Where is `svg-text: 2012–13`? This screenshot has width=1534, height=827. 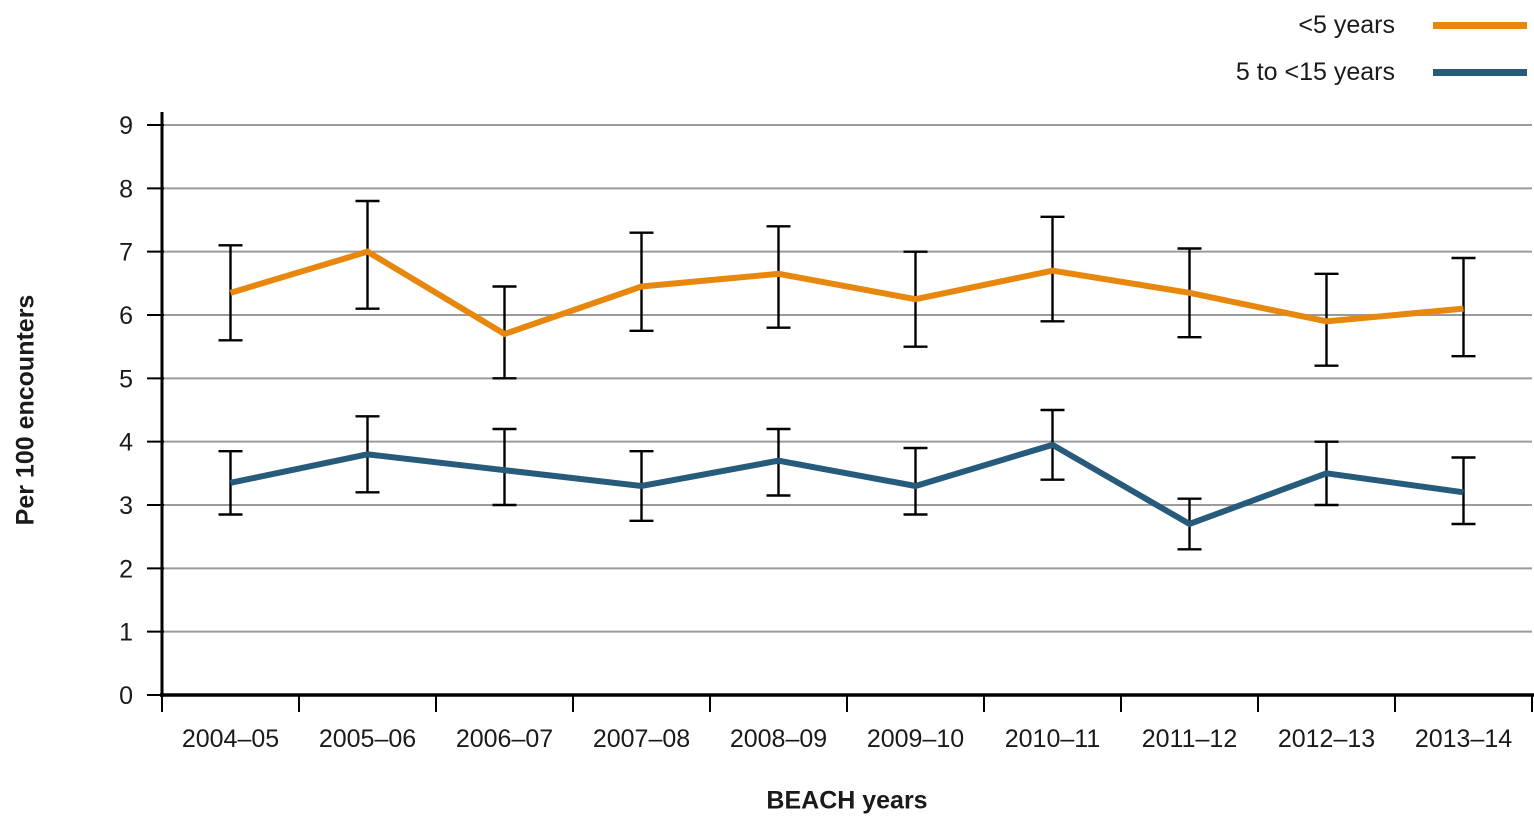 svg-text: 2012–13 is located at coordinates (1326, 739).